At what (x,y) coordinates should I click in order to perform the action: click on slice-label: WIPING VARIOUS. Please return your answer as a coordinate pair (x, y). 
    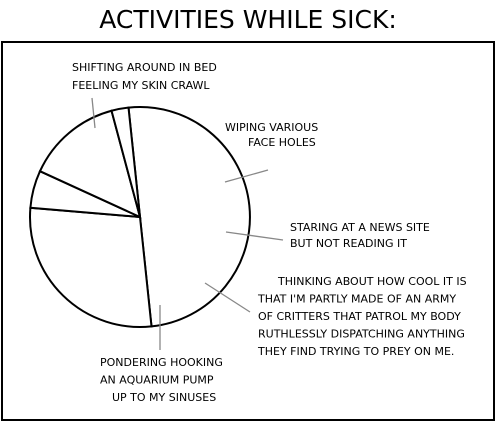
    Looking at the image, I should click on (271, 127).